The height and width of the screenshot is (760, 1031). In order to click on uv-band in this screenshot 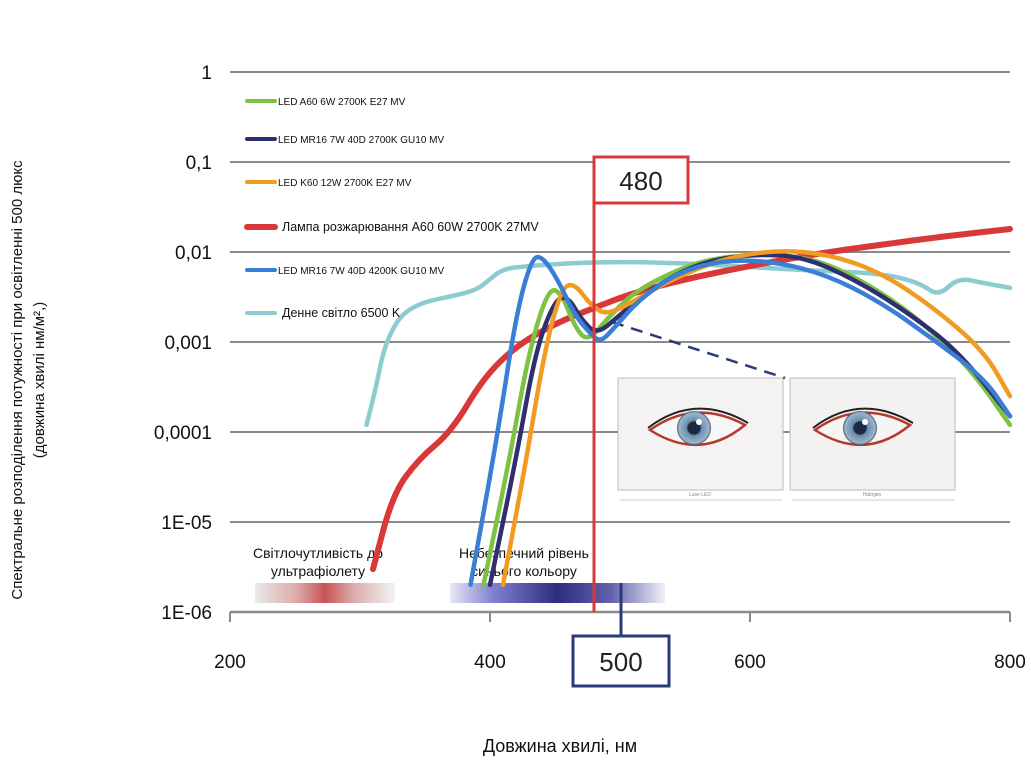, I will do `click(325, 593)`.